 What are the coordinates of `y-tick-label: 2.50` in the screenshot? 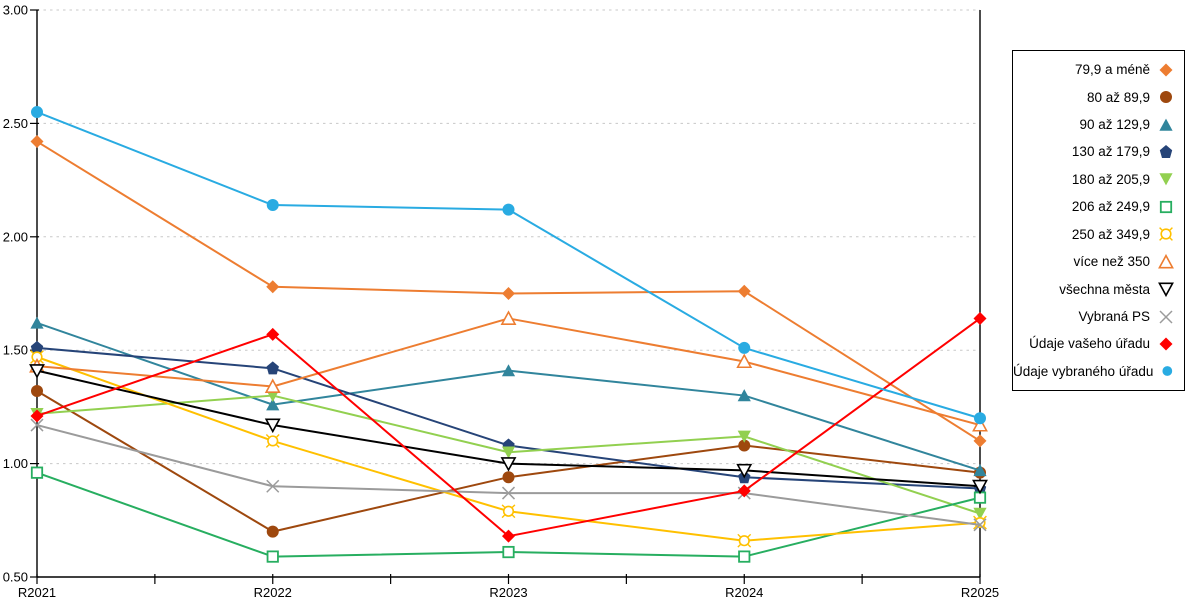 It's located at (15, 123).